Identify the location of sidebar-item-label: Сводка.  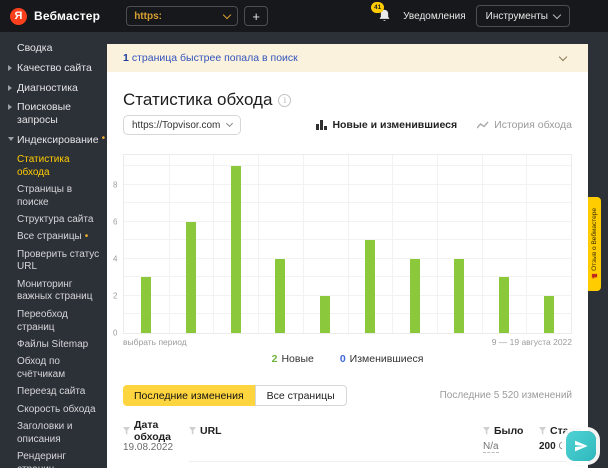
(35, 48).